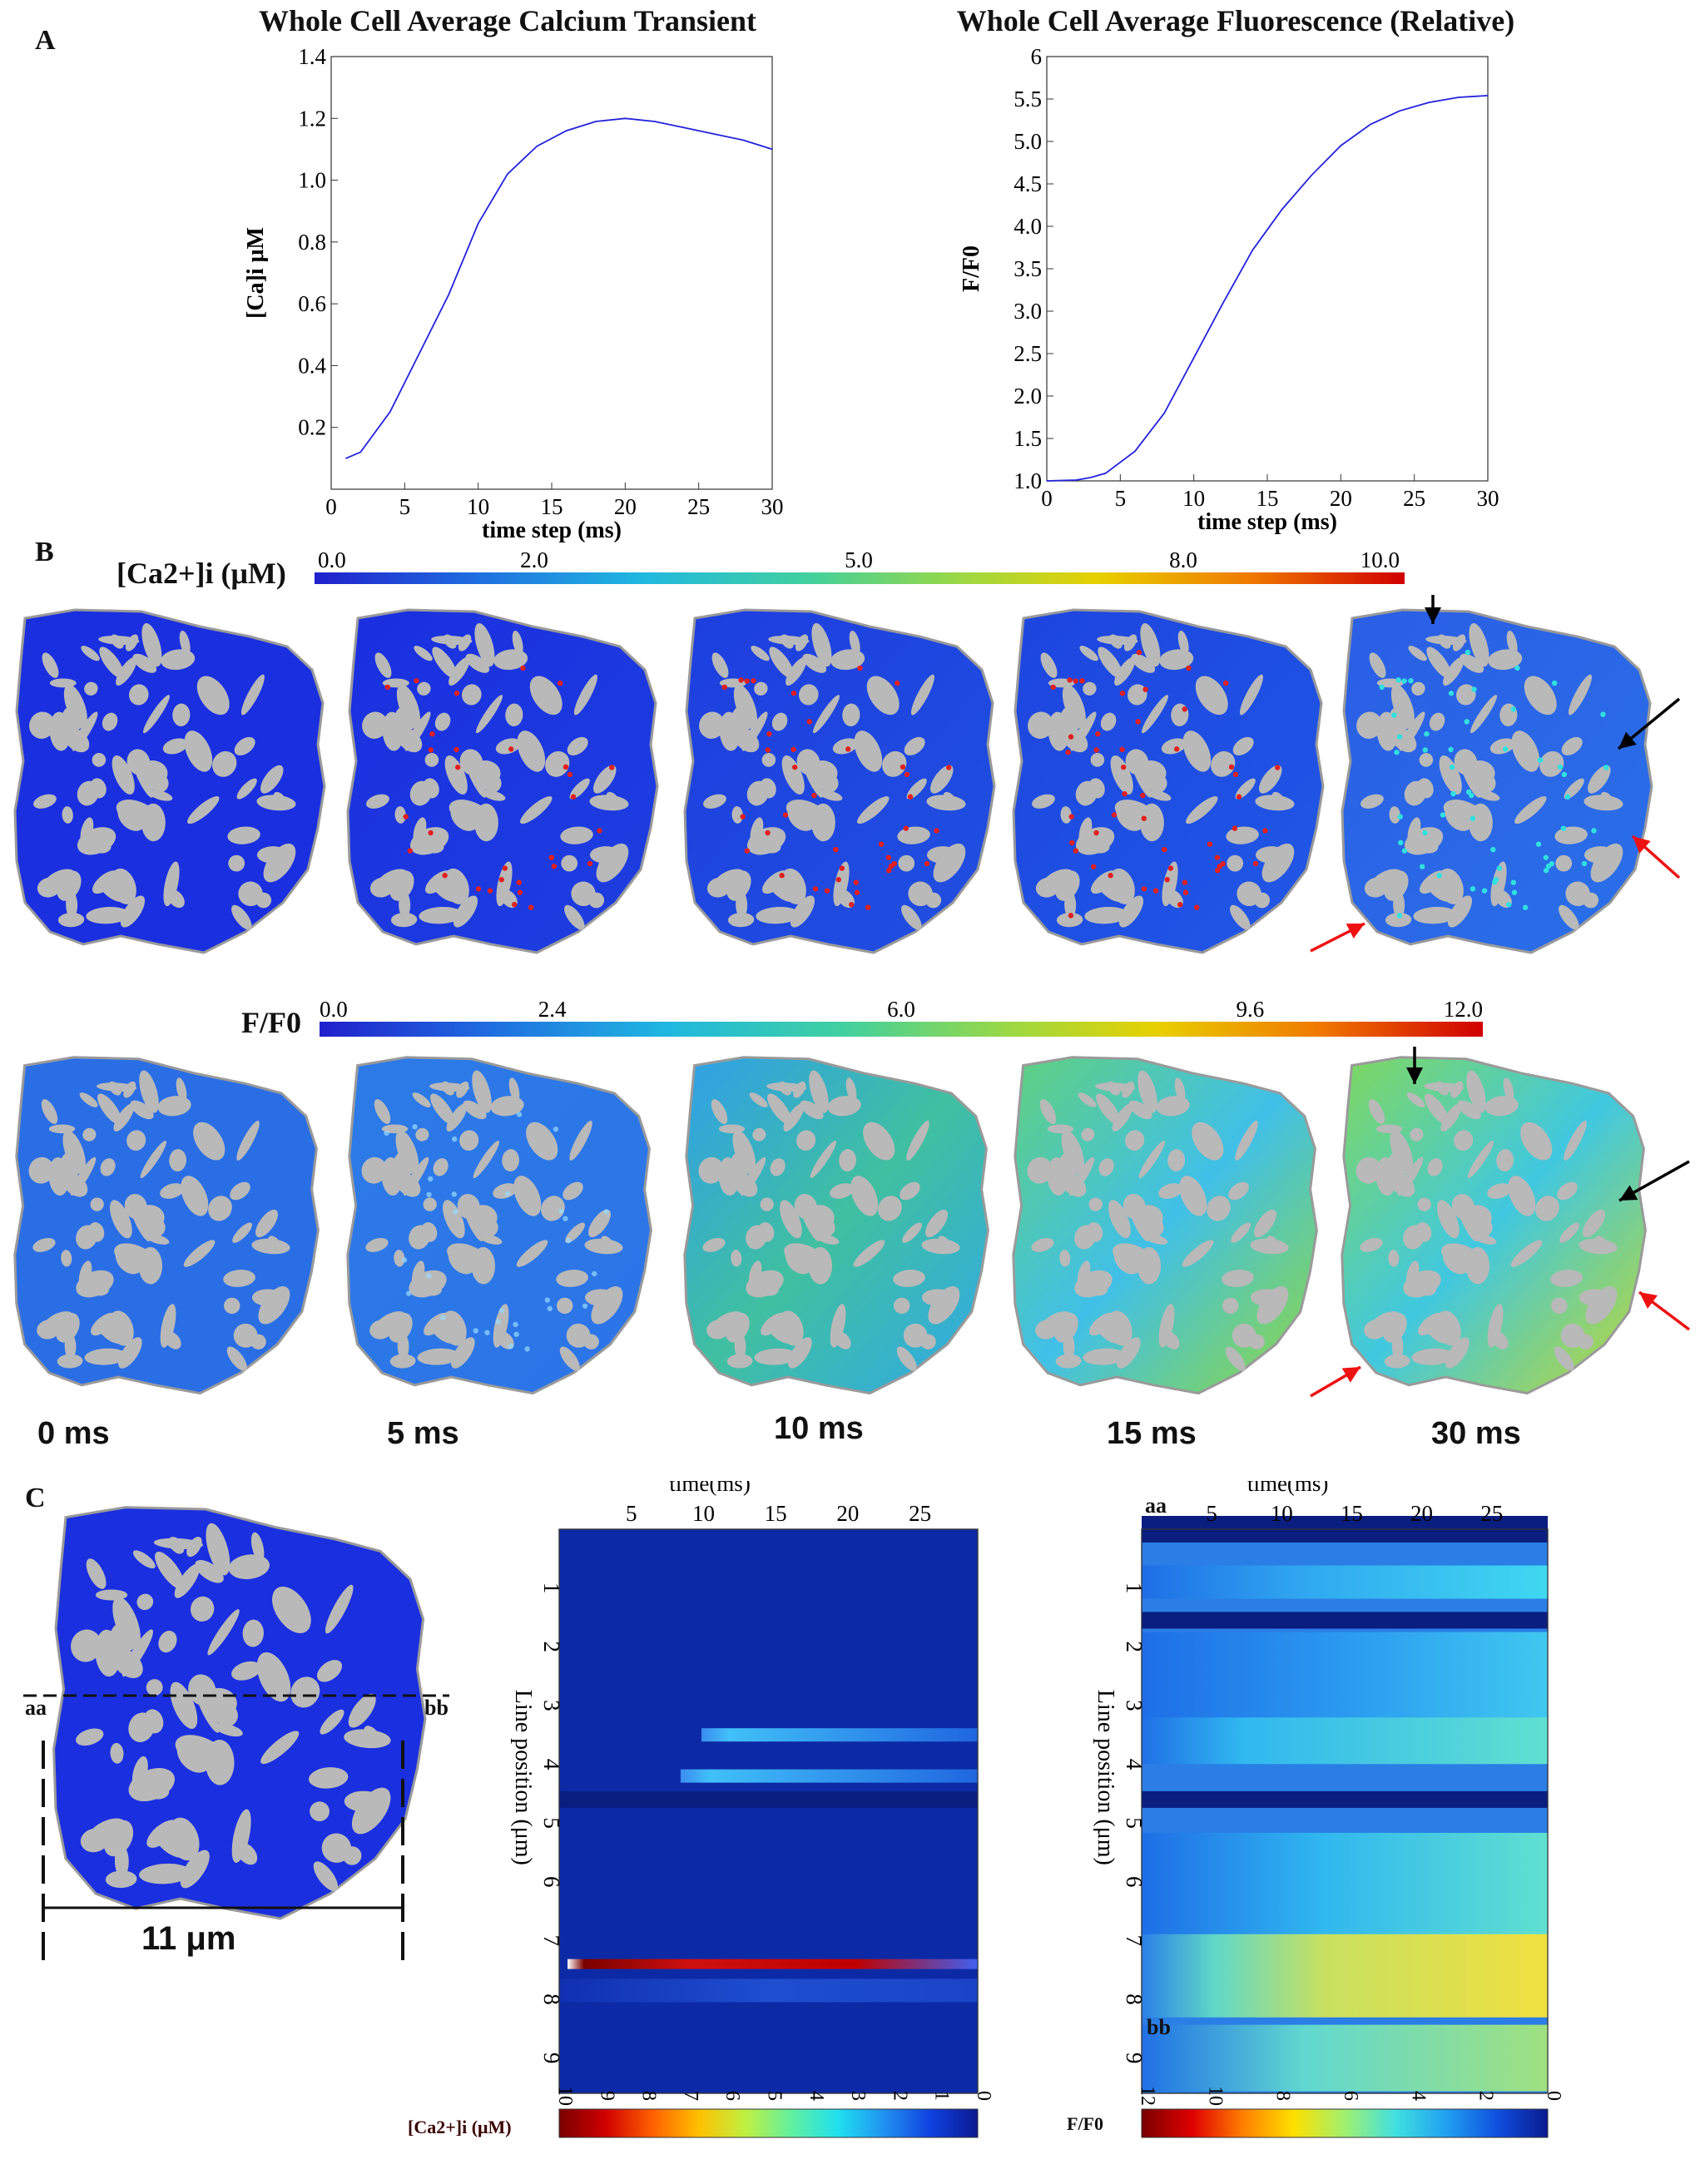  I want to click on heatmap-c1-xtick-4: 25, so click(920, 1513).